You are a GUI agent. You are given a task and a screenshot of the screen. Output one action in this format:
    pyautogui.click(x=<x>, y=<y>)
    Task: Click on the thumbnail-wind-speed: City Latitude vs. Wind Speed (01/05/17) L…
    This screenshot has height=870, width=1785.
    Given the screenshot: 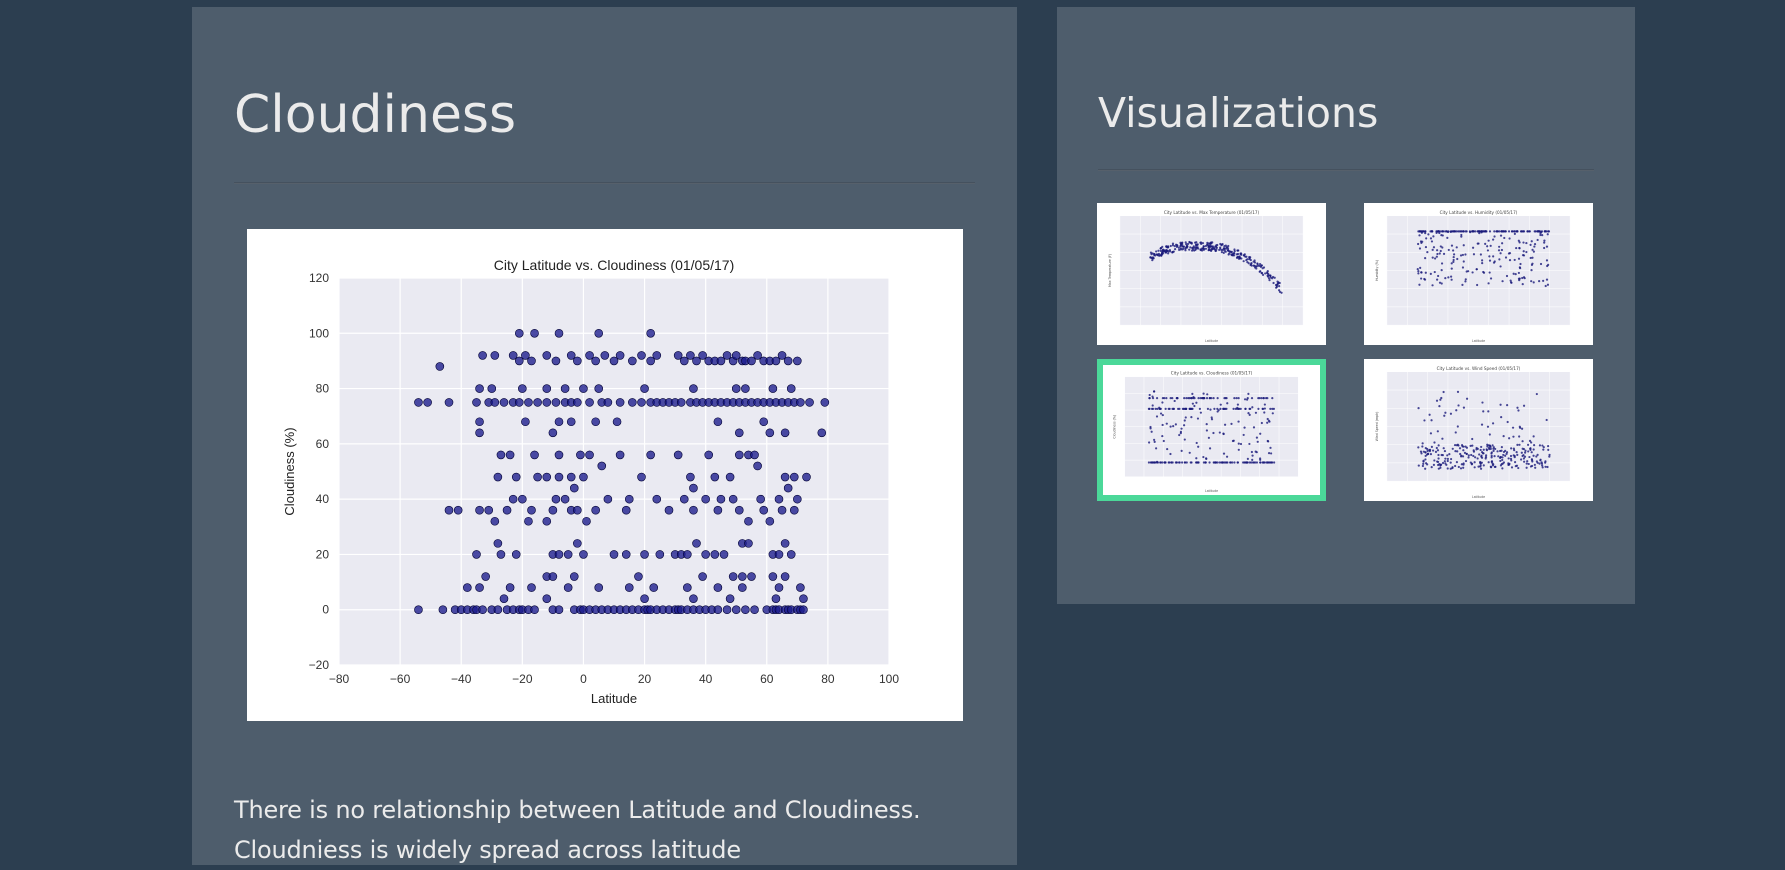 What is the action you would take?
    pyautogui.click(x=1478, y=430)
    